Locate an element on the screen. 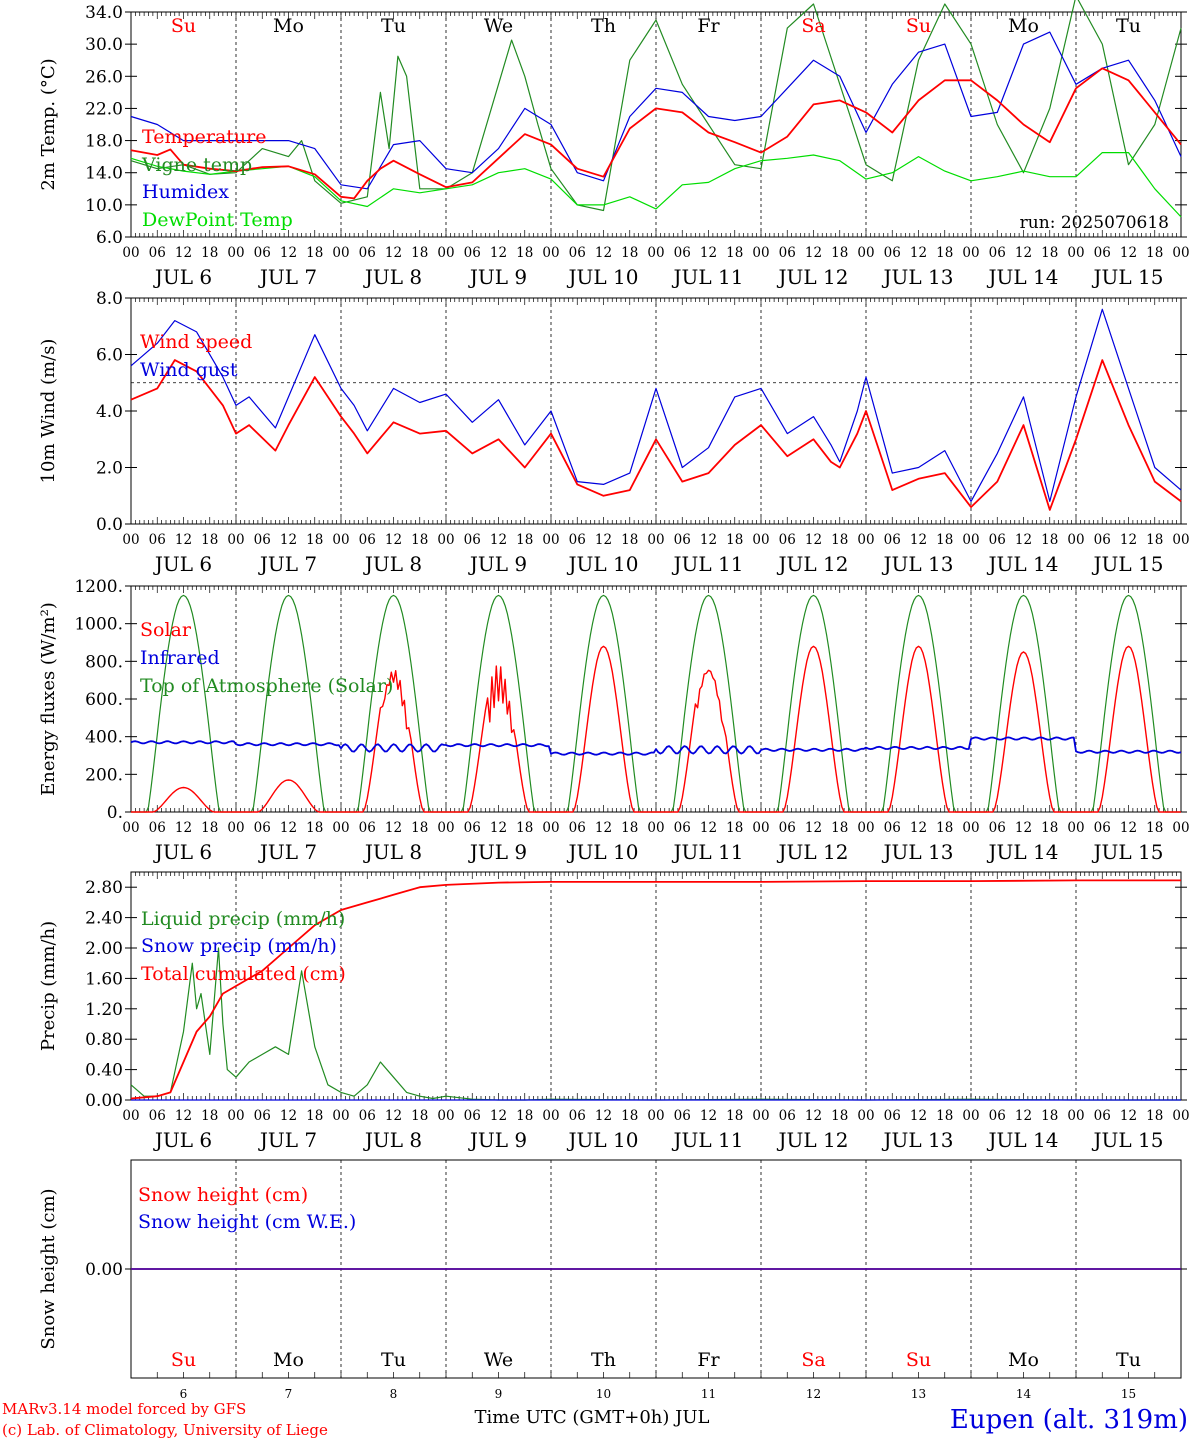 The height and width of the screenshot is (1440, 1194). legend-entry: Liquid precip (mm/h) is located at coordinates (243, 919).